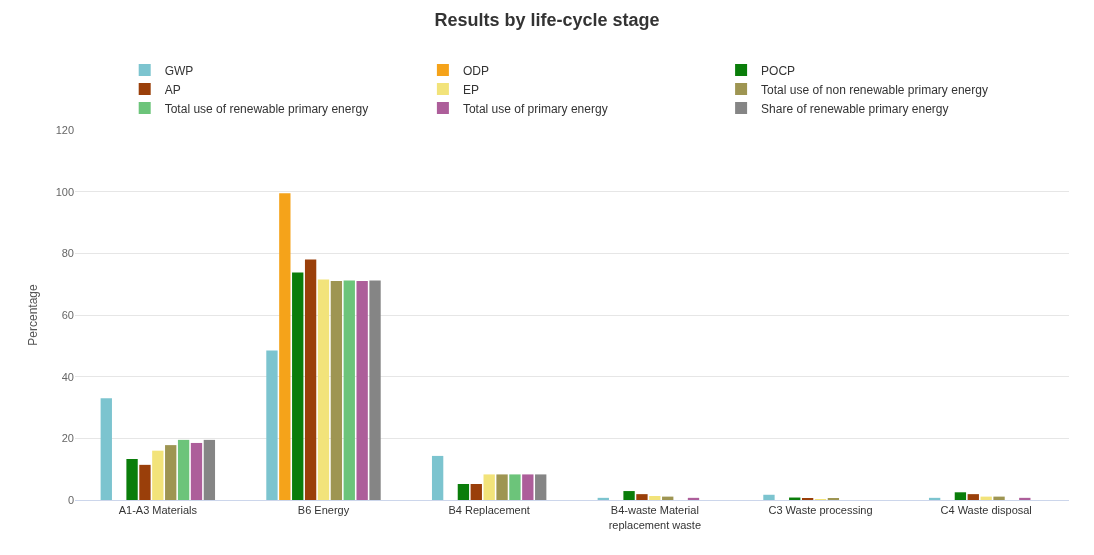 The height and width of the screenshot is (555, 1094). What do you see at coordinates (489, 510) in the screenshot?
I see `x-tick-label: B4 Replacement` at bounding box center [489, 510].